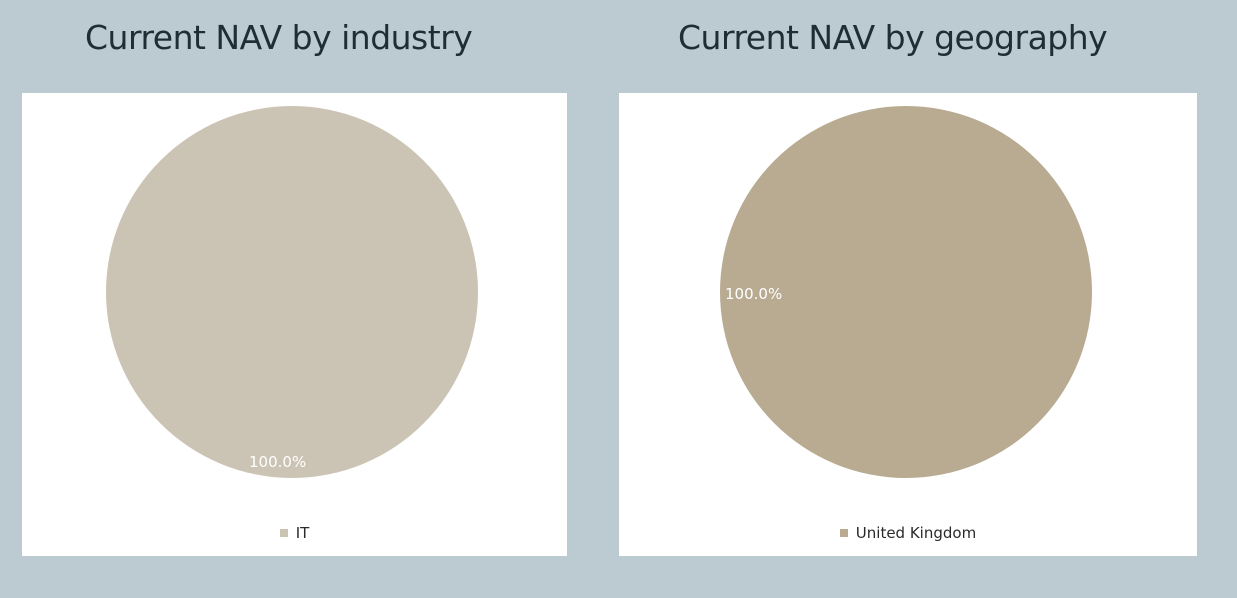  I want to click on legend-label-united-kingdom: United Kingdom, so click(916, 533).